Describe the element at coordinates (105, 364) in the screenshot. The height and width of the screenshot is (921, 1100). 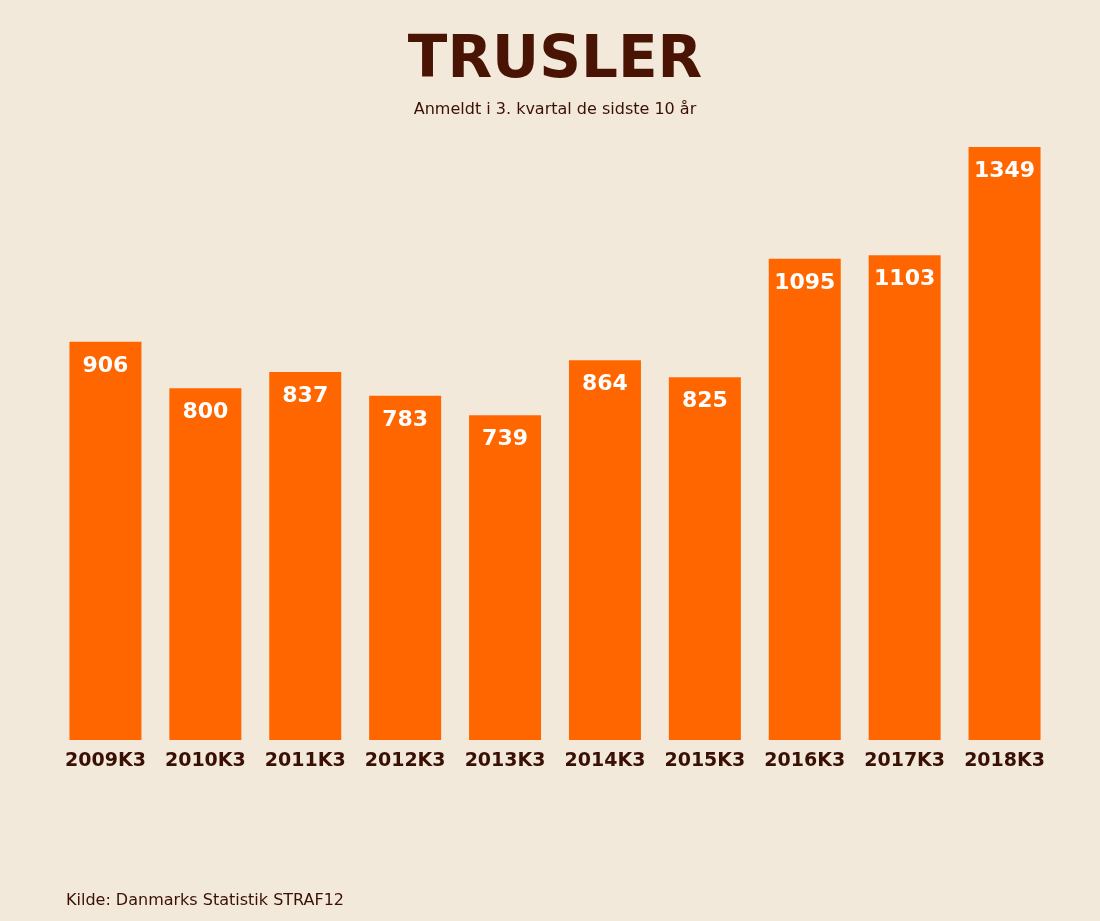
I see `data-label: 906` at that location.